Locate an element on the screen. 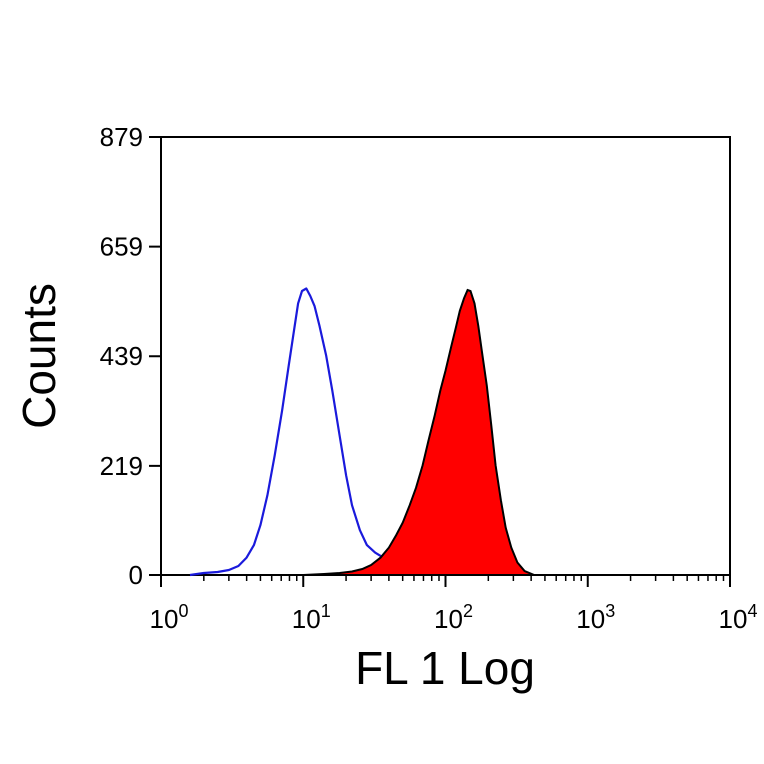 The height and width of the screenshot is (764, 764). y-tick-label: 439 is located at coordinates (121, 356).